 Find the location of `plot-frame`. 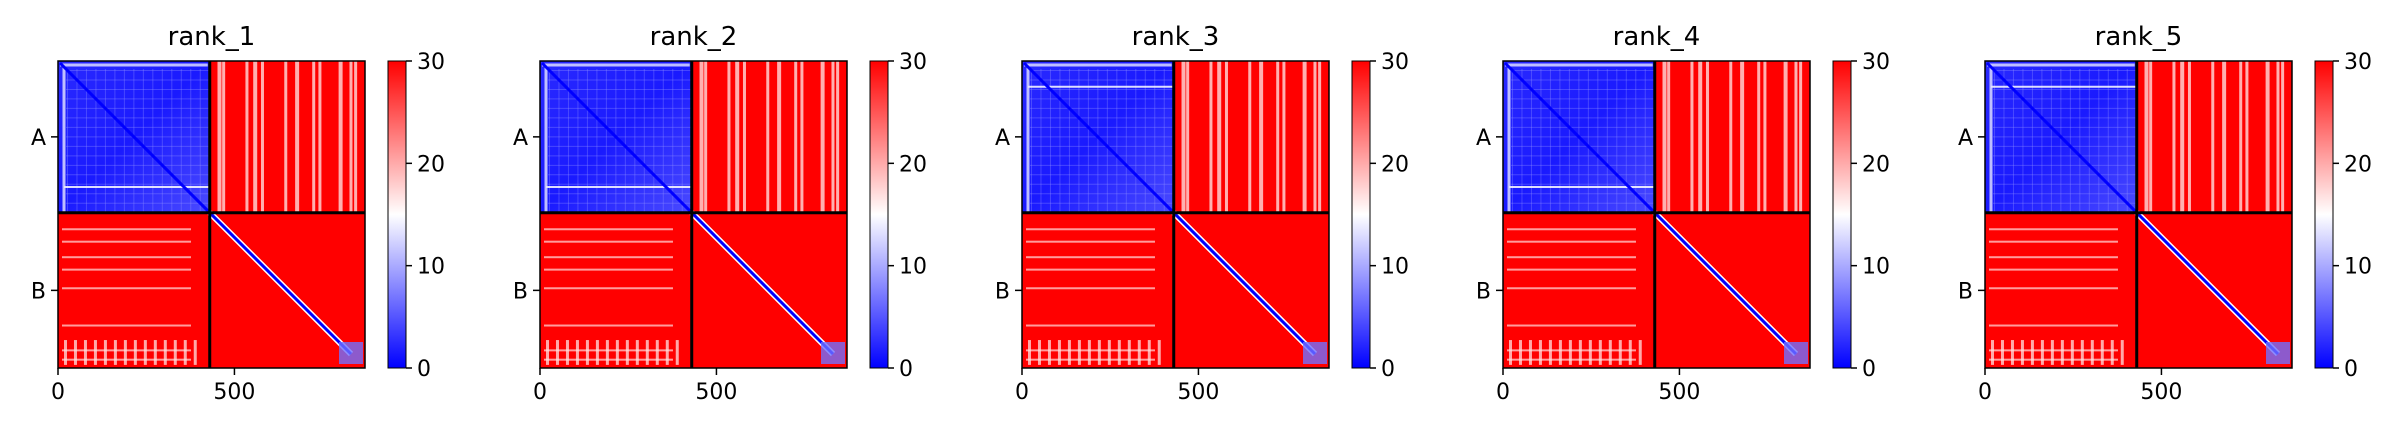

plot-frame is located at coordinates (211, 214).